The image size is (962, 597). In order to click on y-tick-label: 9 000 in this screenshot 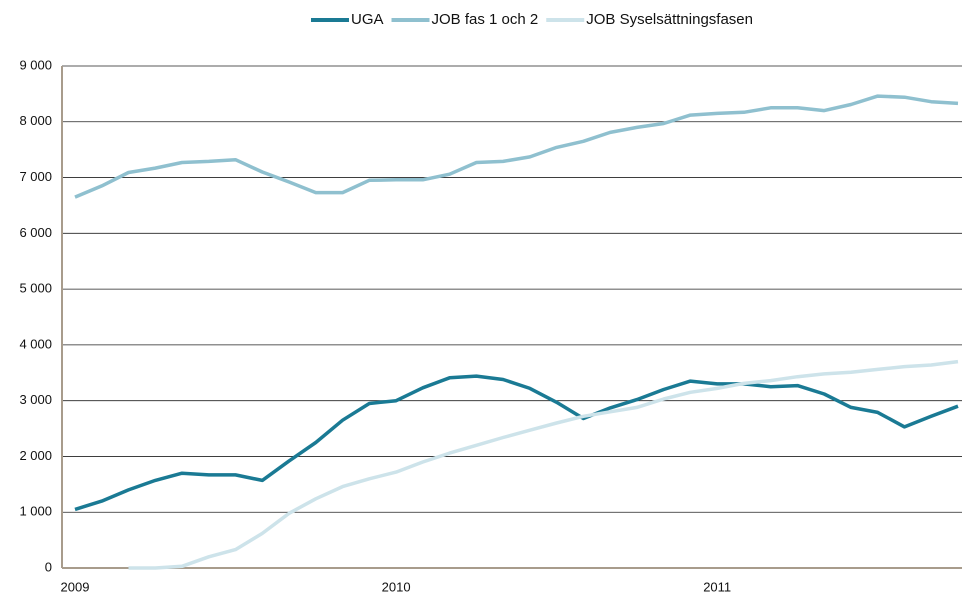, I will do `click(35, 64)`.